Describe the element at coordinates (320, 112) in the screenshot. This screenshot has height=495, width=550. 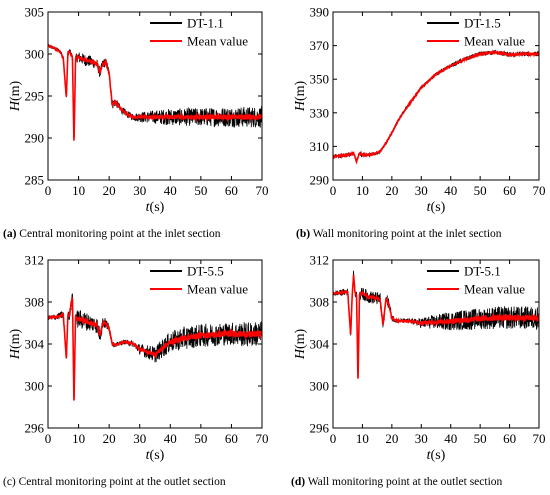
I see `y-tick-label: 330` at that location.